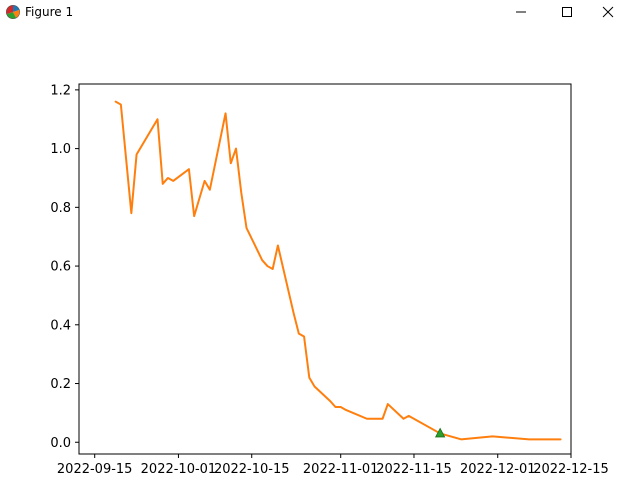 This screenshot has height=503, width=626. Describe the element at coordinates (60, 149) in the screenshot. I see `y-tick-label: 1.0` at that location.